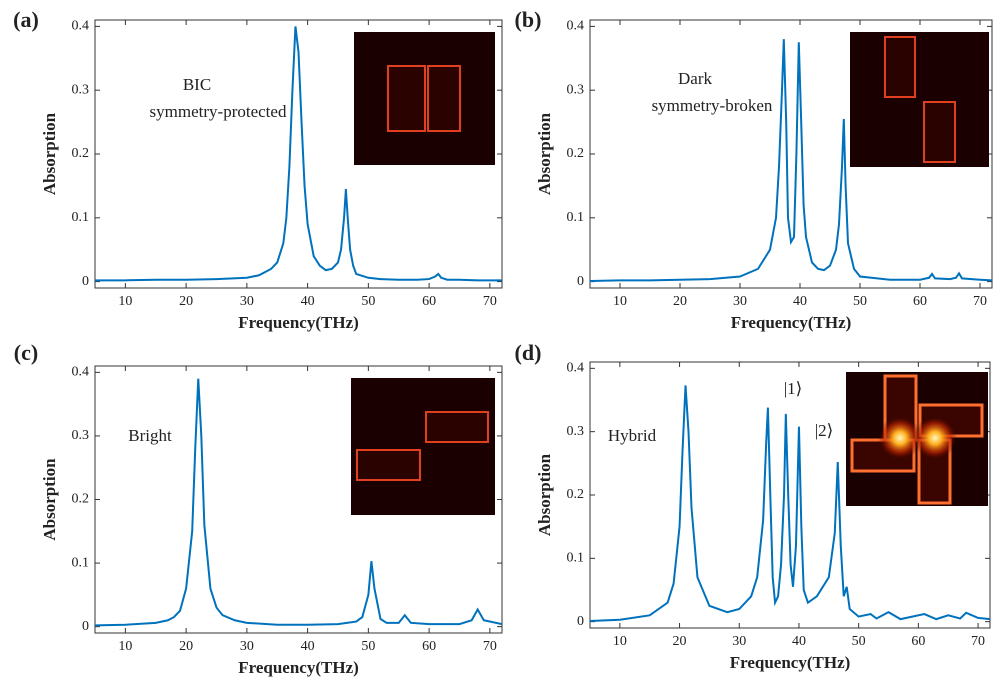  What do you see at coordinates (150, 435) in the screenshot?
I see `annotation: Bright` at bounding box center [150, 435].